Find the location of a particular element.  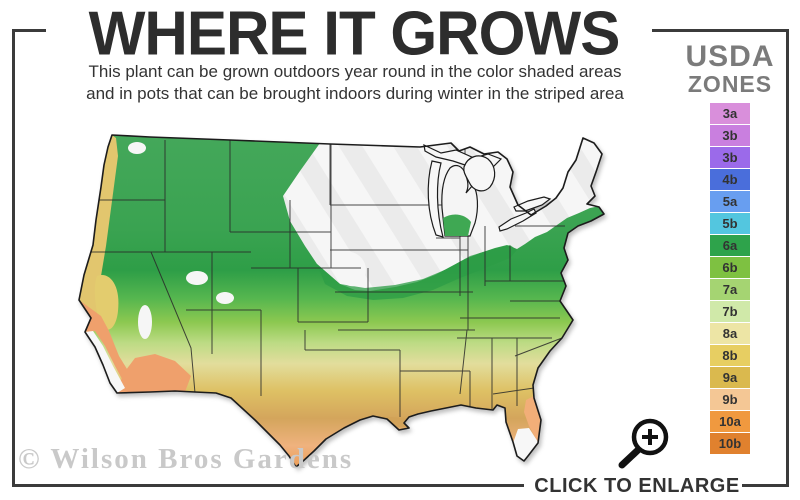

southwest-salmon-band is located at coordinates (154, 373).